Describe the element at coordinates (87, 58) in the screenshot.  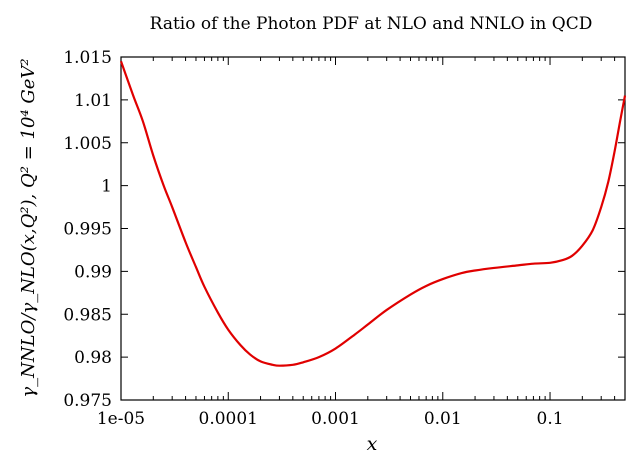
I see `y-tick-label: 1.015` at that location.